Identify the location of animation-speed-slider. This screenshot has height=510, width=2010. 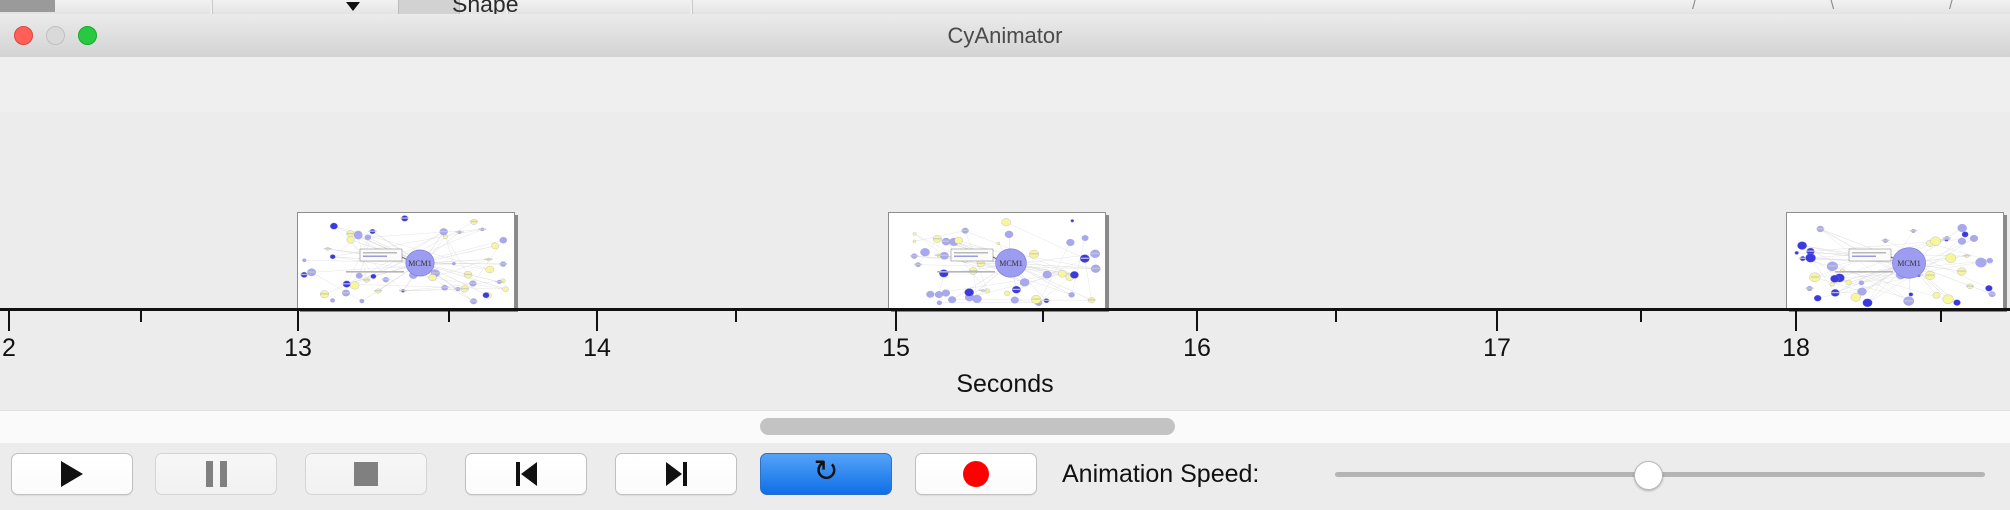
(1660, 474).